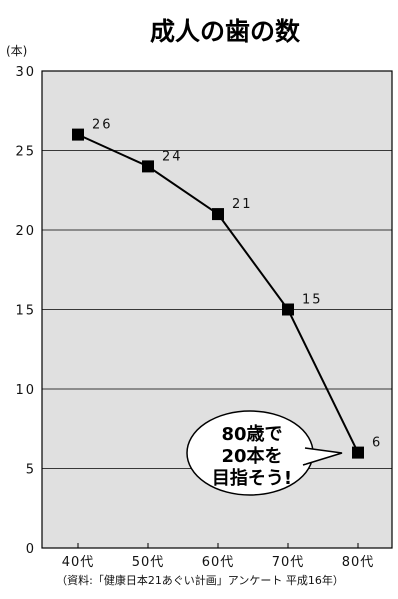  I want to click on annotation-line-2: 20本を, so click(251, 456).